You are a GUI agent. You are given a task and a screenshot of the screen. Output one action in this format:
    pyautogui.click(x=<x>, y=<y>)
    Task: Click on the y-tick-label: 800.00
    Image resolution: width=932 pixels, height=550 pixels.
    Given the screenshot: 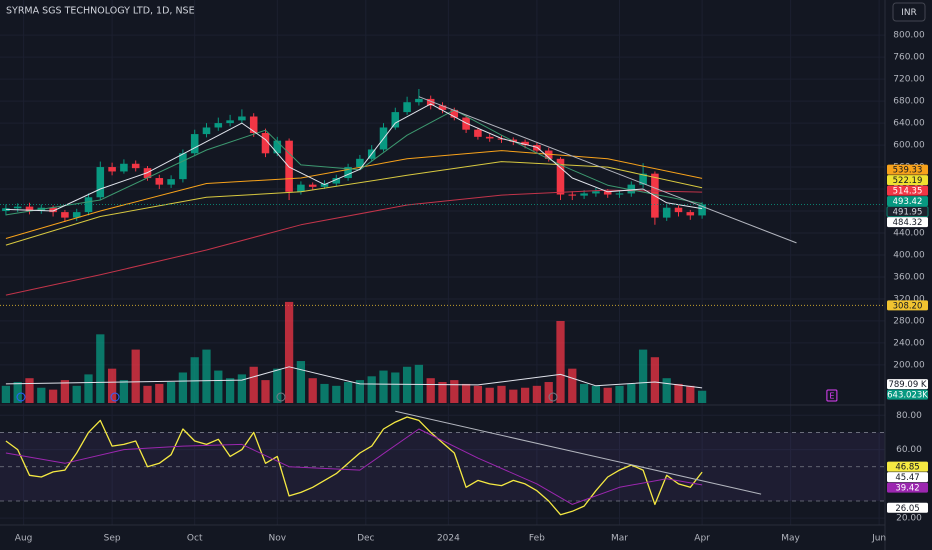 What is the action you would take?
    pyautogui.click(x=909, y=36)
    